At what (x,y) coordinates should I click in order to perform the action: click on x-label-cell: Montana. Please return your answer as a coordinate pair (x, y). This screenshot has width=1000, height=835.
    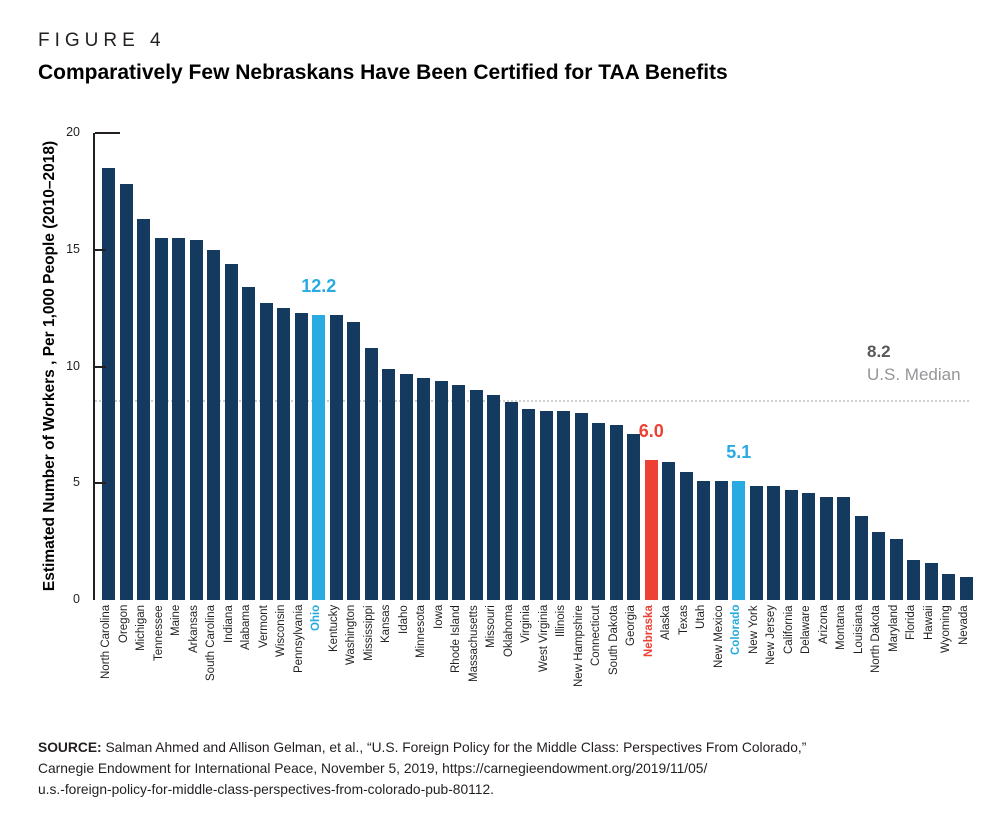
    Looking at the image, I should click on (842, 658).